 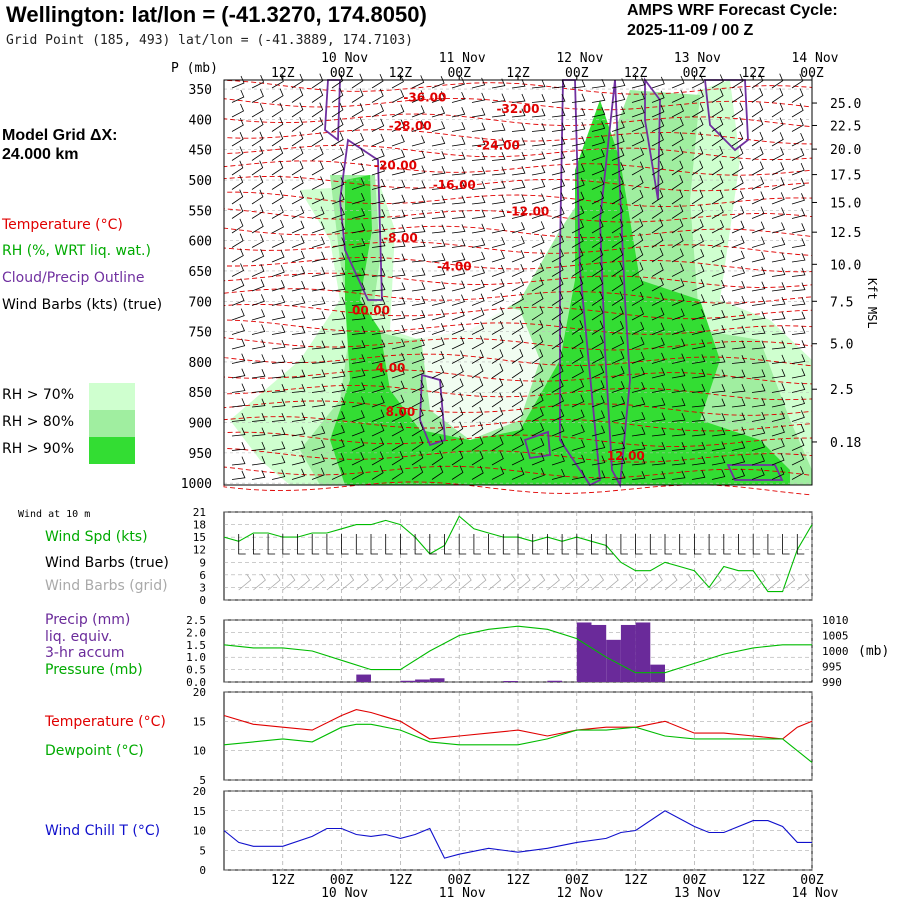 I want to click on precip-panel-y-tick-label: 2.0, so click(x=196, y=632).